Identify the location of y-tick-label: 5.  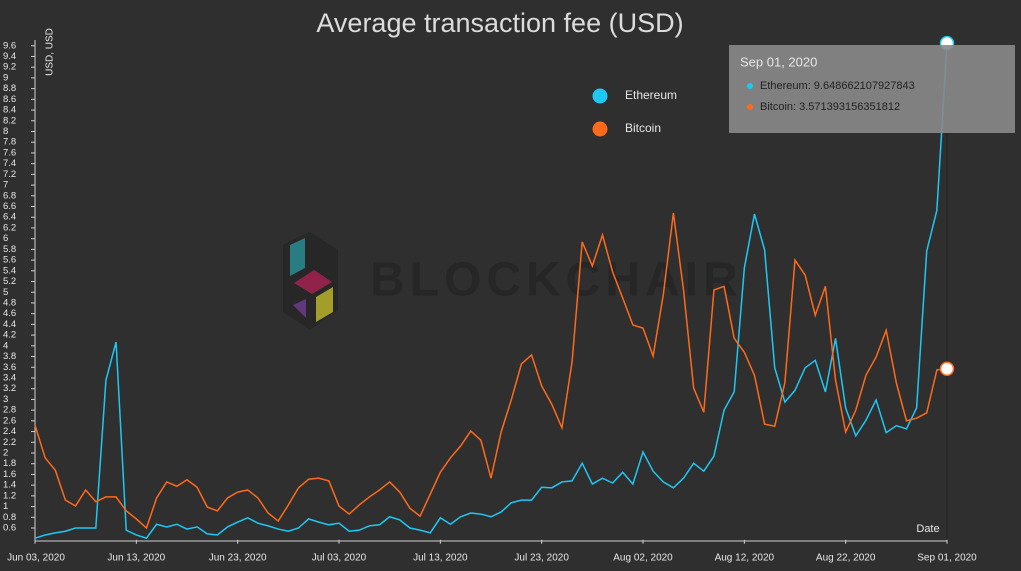
(5, 292).